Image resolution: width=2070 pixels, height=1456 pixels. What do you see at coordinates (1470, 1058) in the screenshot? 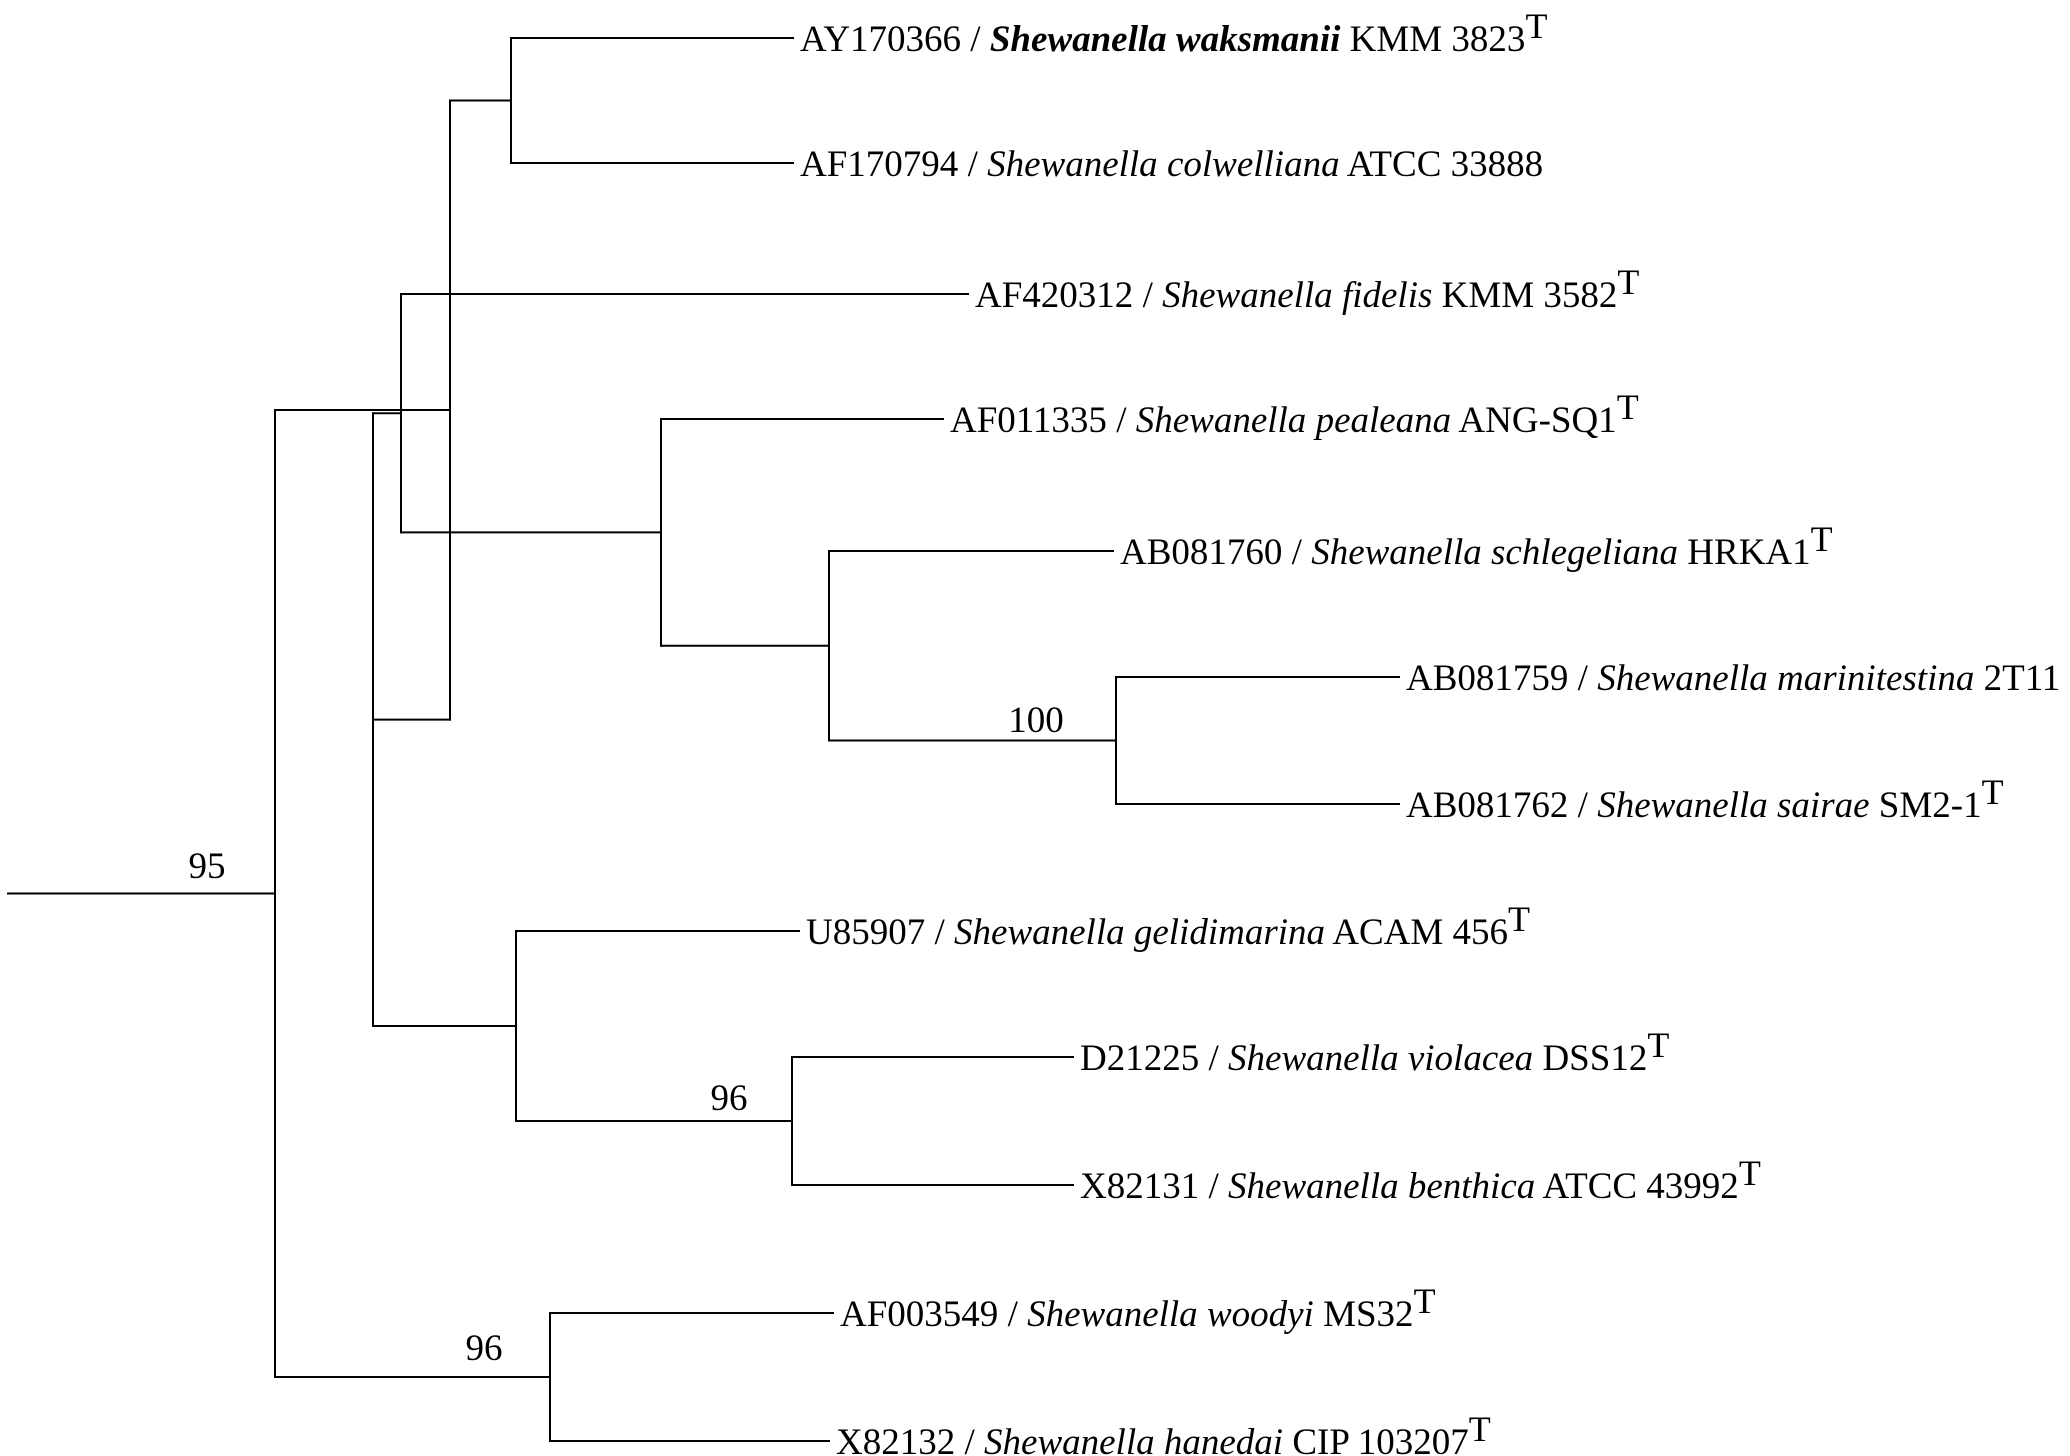
I see `species: violacea` at bounding box center [1470, 1058].